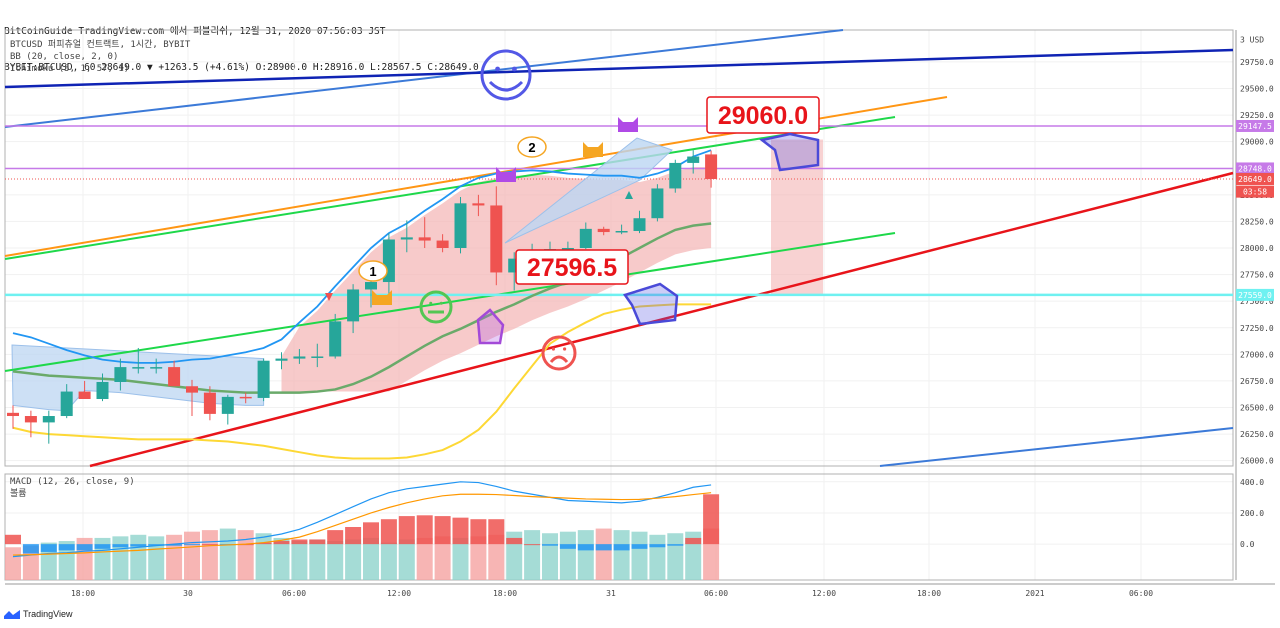 The height and width of the screenshot is (628, 1280). I want to click on time-tick-label: 12:00, so click(399, 593).